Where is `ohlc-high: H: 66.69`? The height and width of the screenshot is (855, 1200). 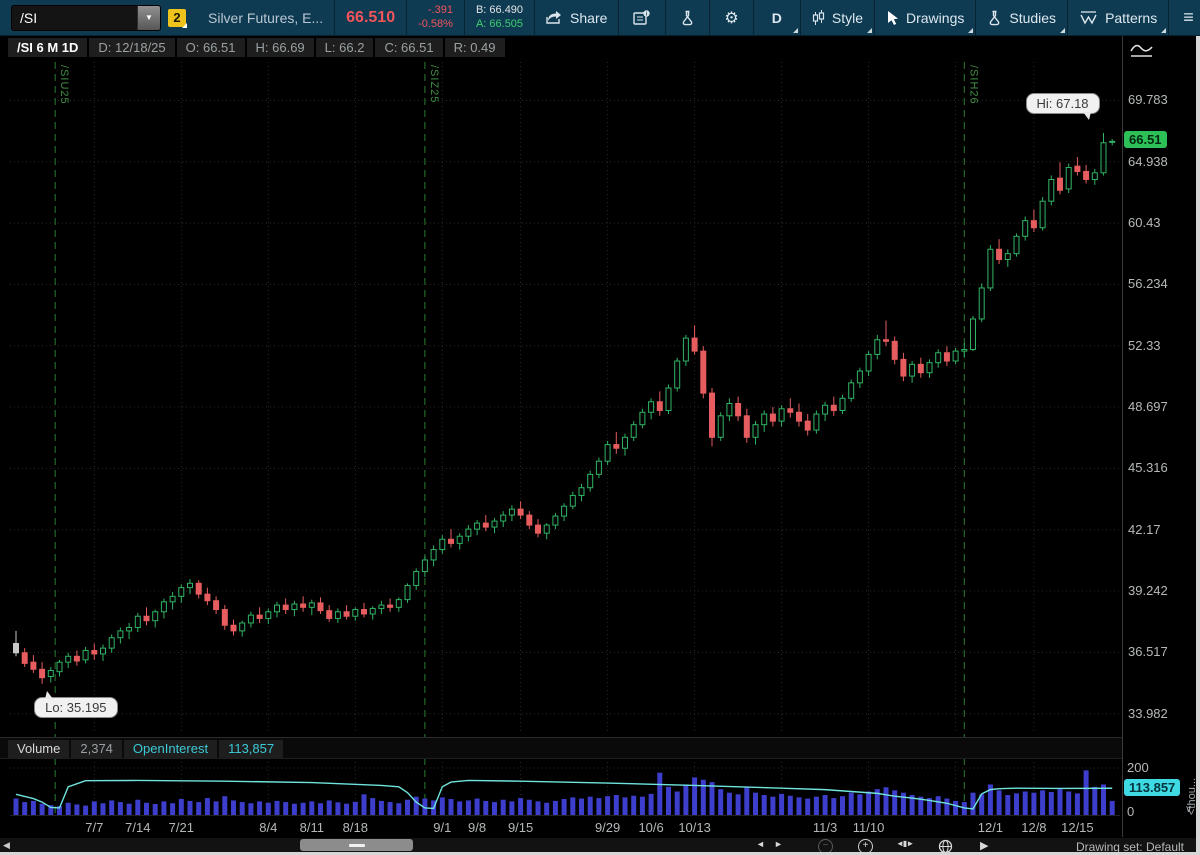
ohlc-high: H: 66.69 is located at coordinates (280, 47).